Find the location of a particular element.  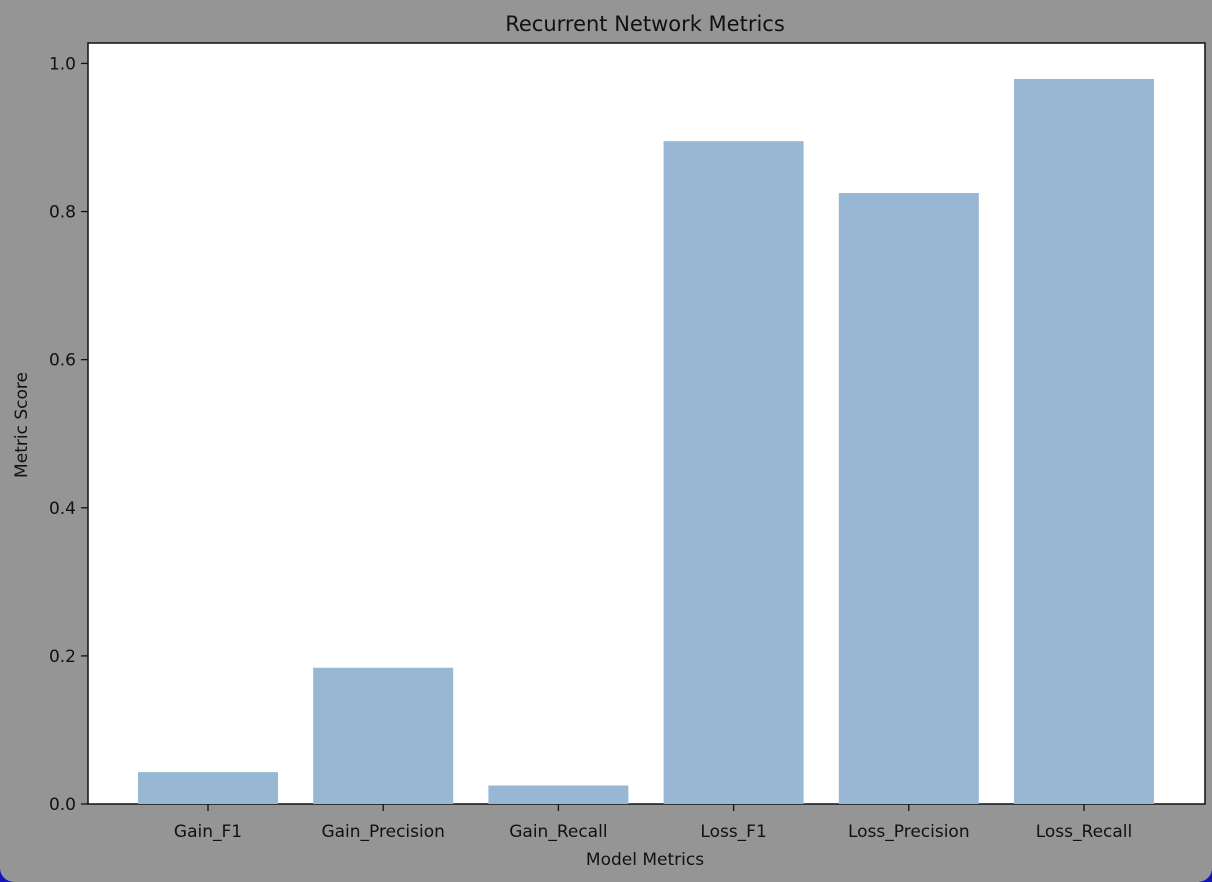

y-tick-label: 0.8 is located at coordinates (62, 213).